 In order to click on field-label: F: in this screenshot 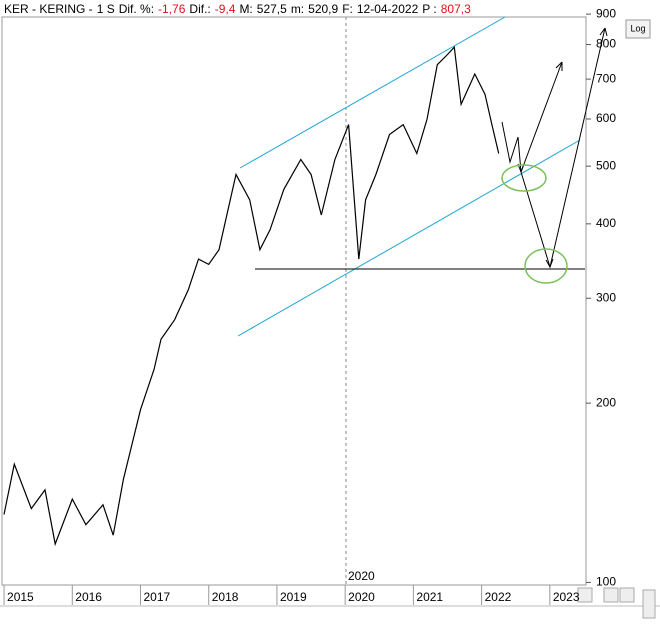, I will do `click(347, 9)`.